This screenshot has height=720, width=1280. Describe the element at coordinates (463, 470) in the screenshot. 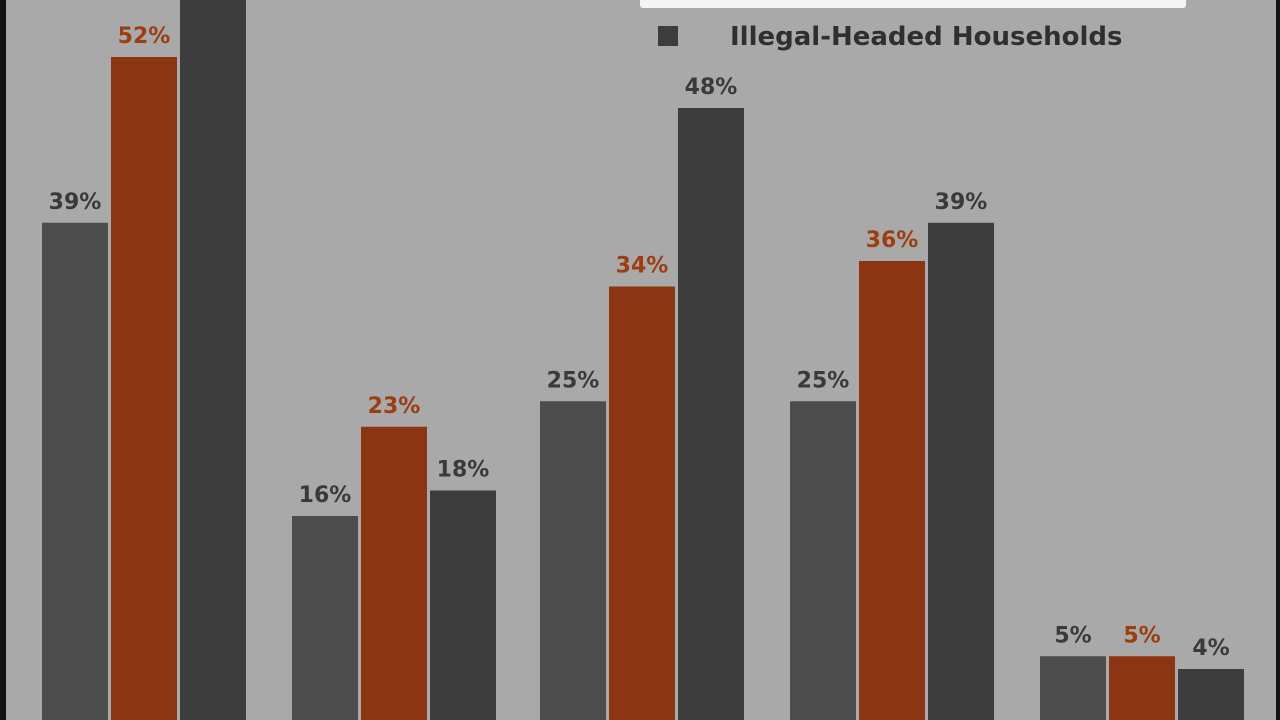

I see `data-label-s3-g2: 18%` at that location.